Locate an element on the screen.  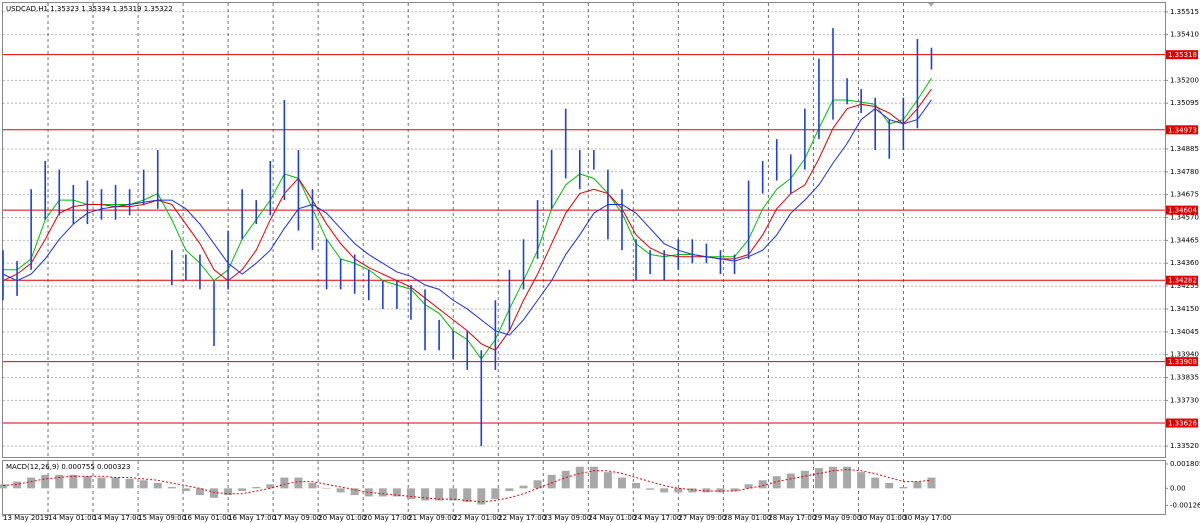
x-tick-label: 28 May 01:00 is located at coordinates (747, 518).